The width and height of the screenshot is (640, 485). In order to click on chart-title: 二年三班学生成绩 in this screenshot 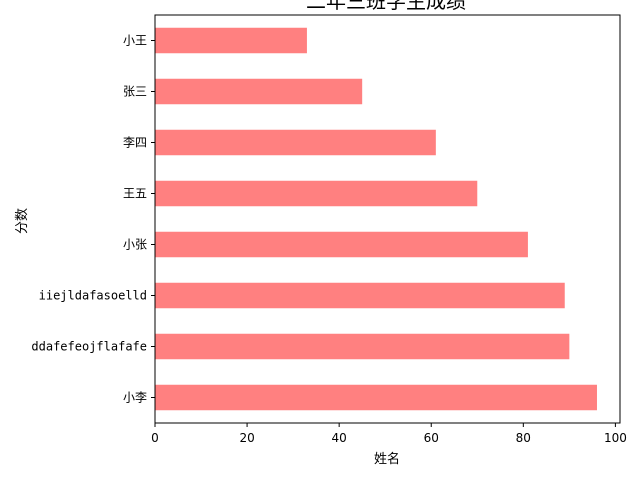, I will do `click(386, 6)`.